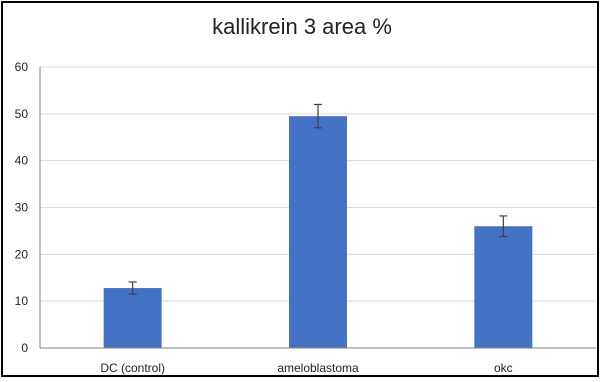 Image resolution: width=604 pixels, height=382 pixels. Describe the element at coordinates (22, 67) in the screenshot. I see `y-tick-label: 60` at that location.